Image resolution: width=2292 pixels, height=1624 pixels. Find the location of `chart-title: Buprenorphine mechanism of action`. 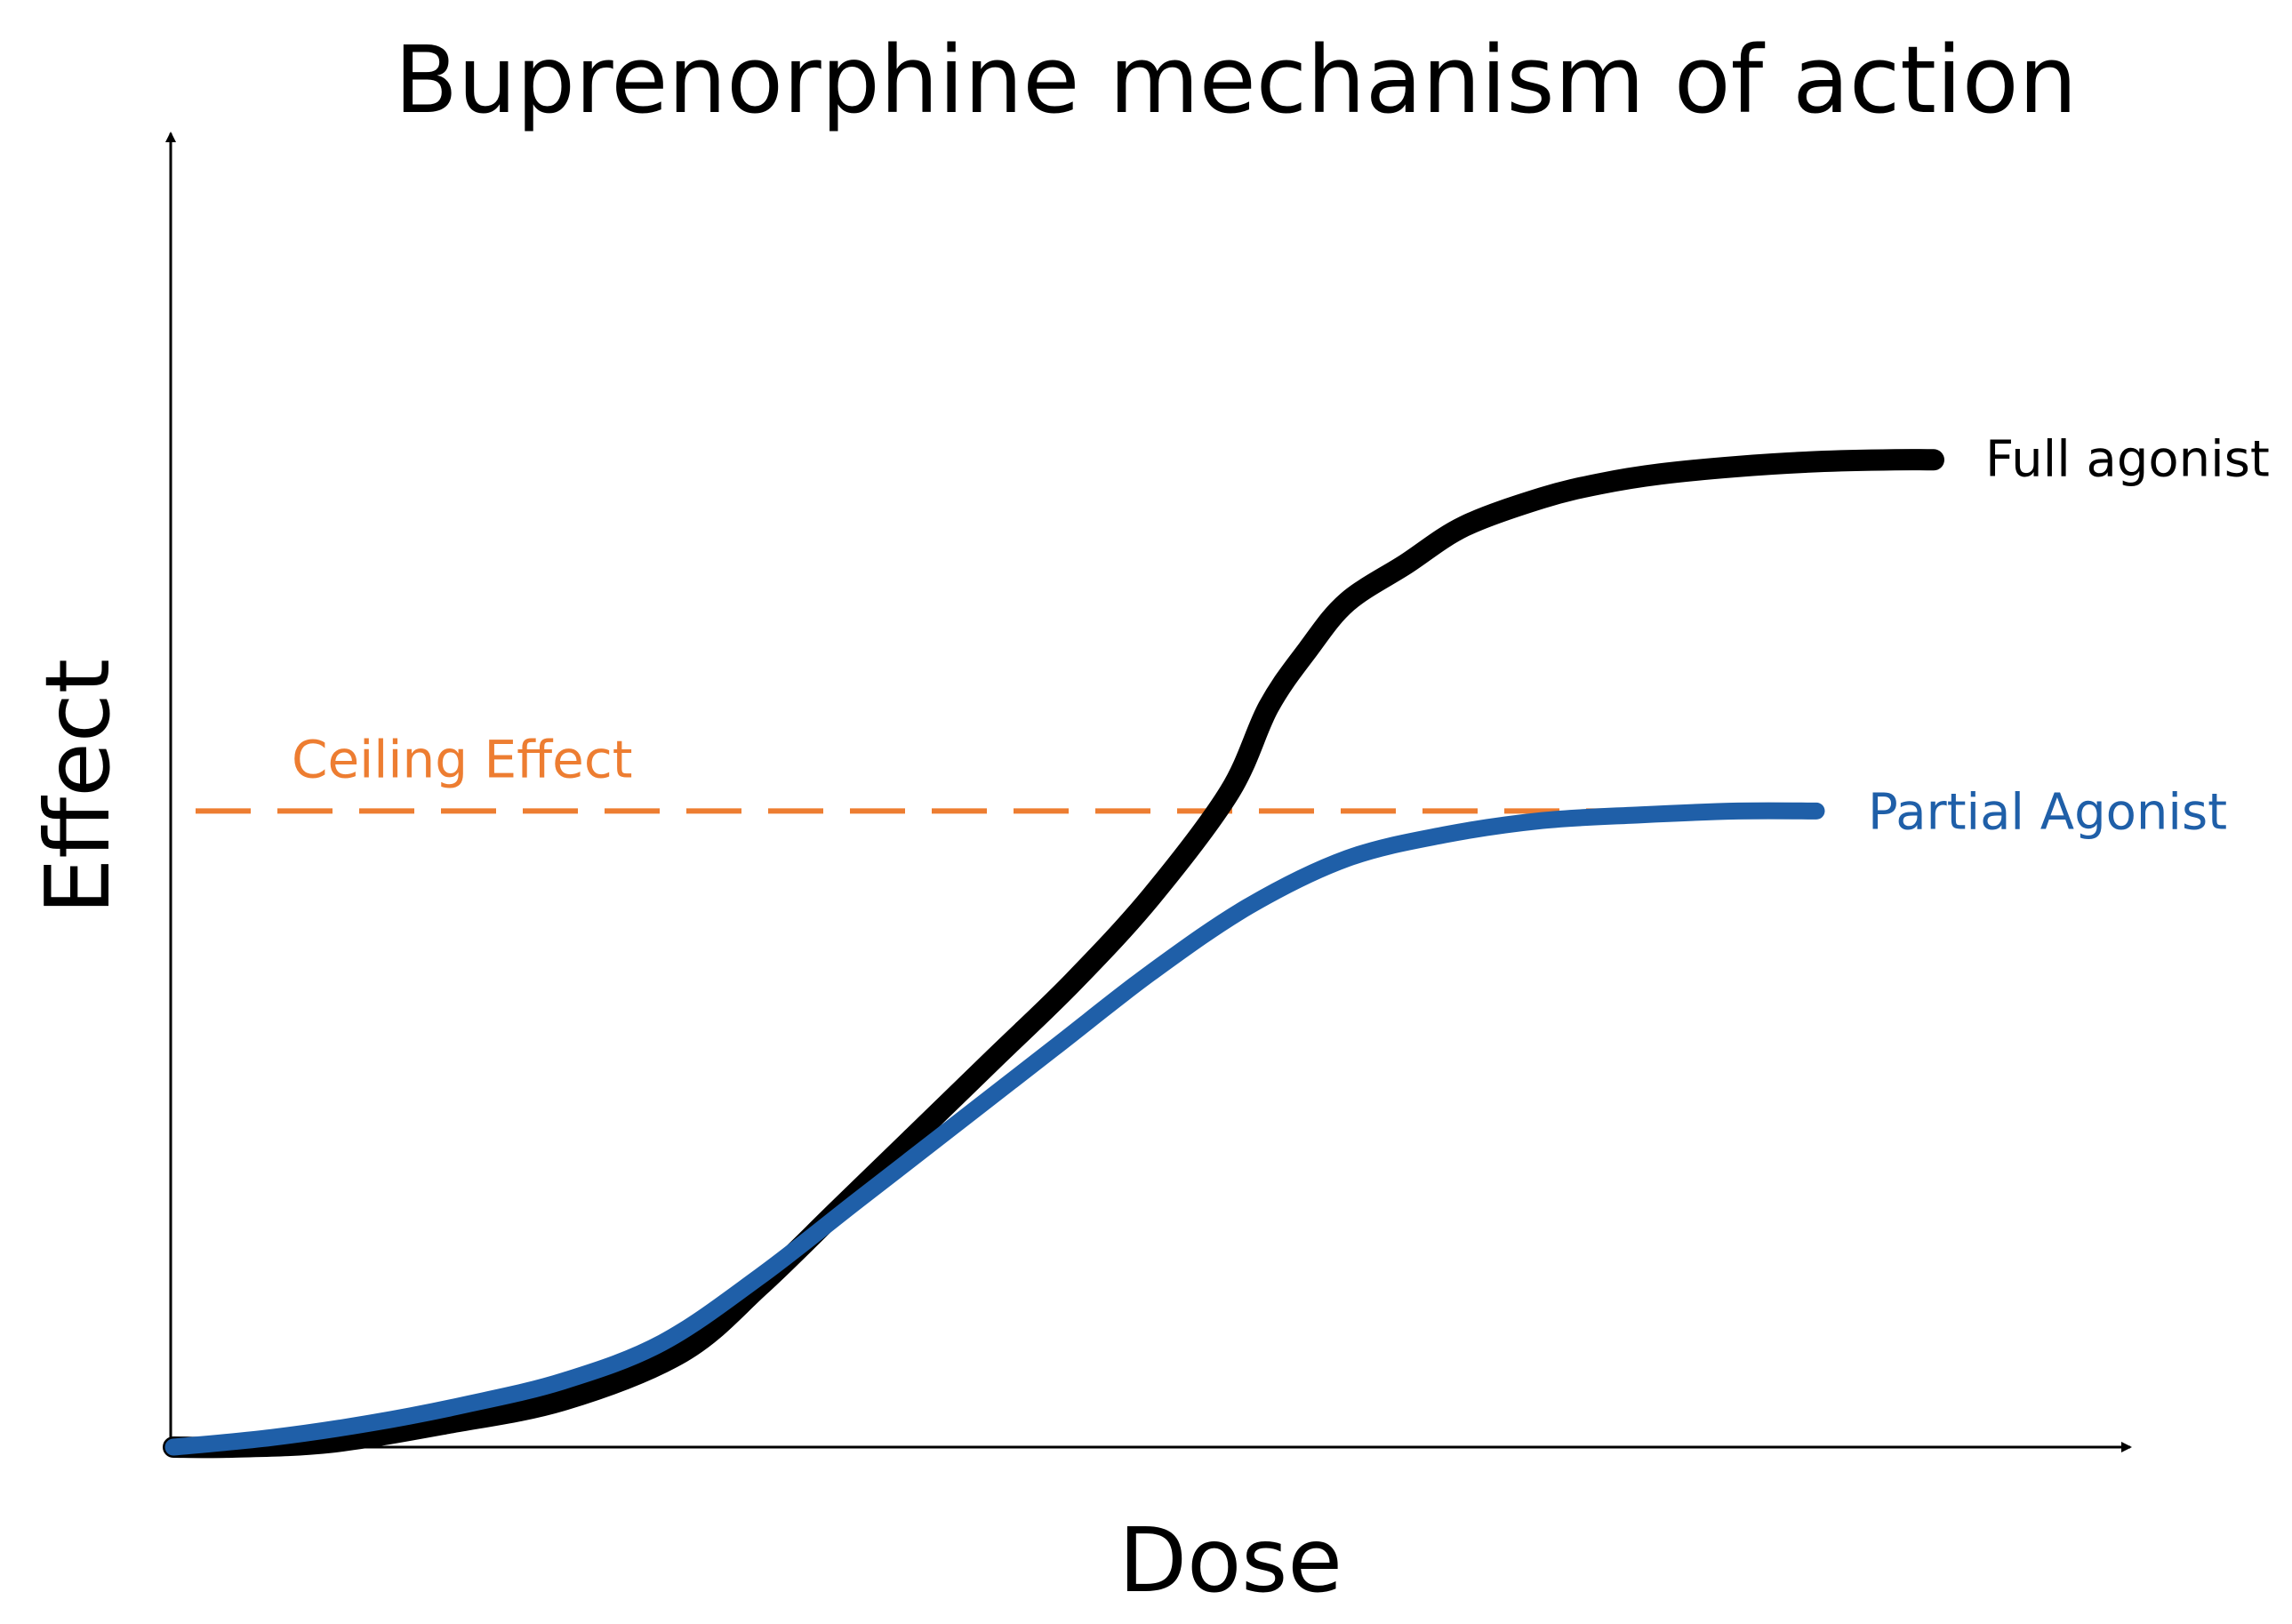

chart-title: Buprenorphine mechanism of action is located at coordinates (1236, 80).